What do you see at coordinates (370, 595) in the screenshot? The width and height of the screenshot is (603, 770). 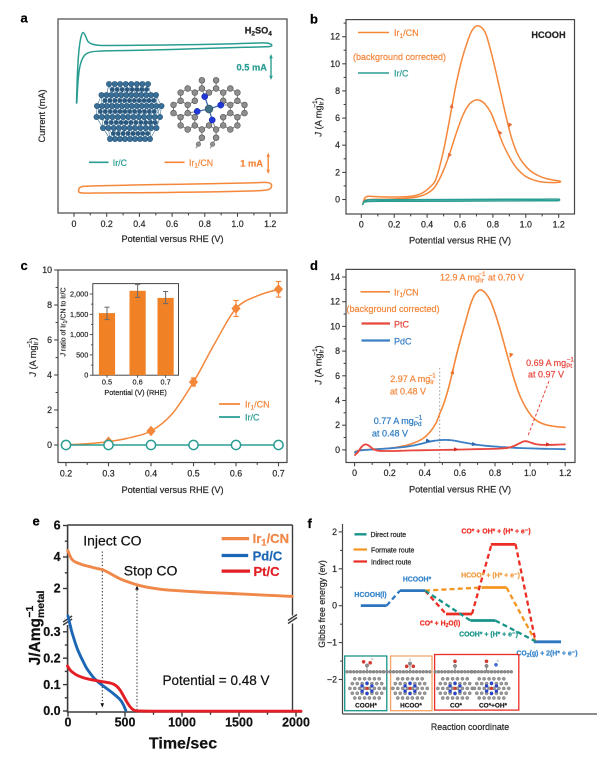 I see `svg-text: HCOOH(l)` at bounding box center [370, 595].